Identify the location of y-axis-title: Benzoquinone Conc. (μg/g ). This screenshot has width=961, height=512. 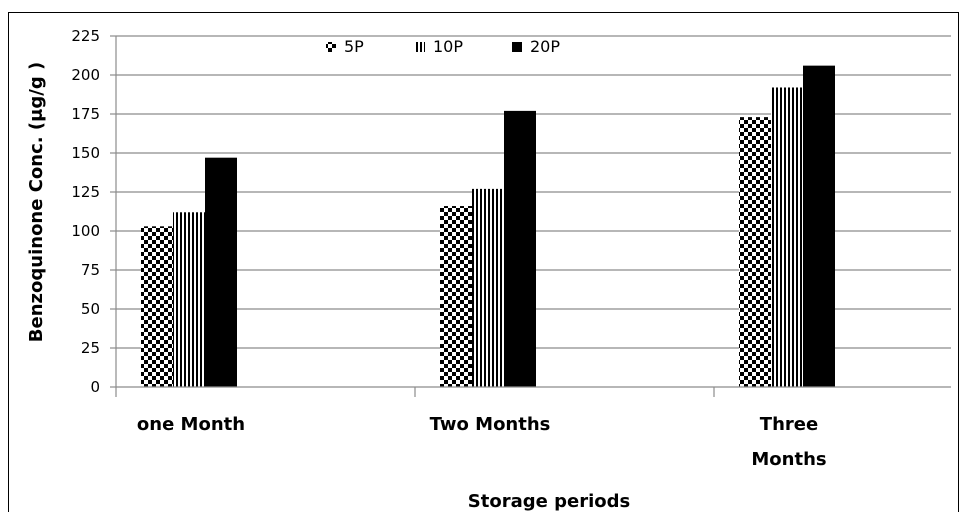
(36, 202).